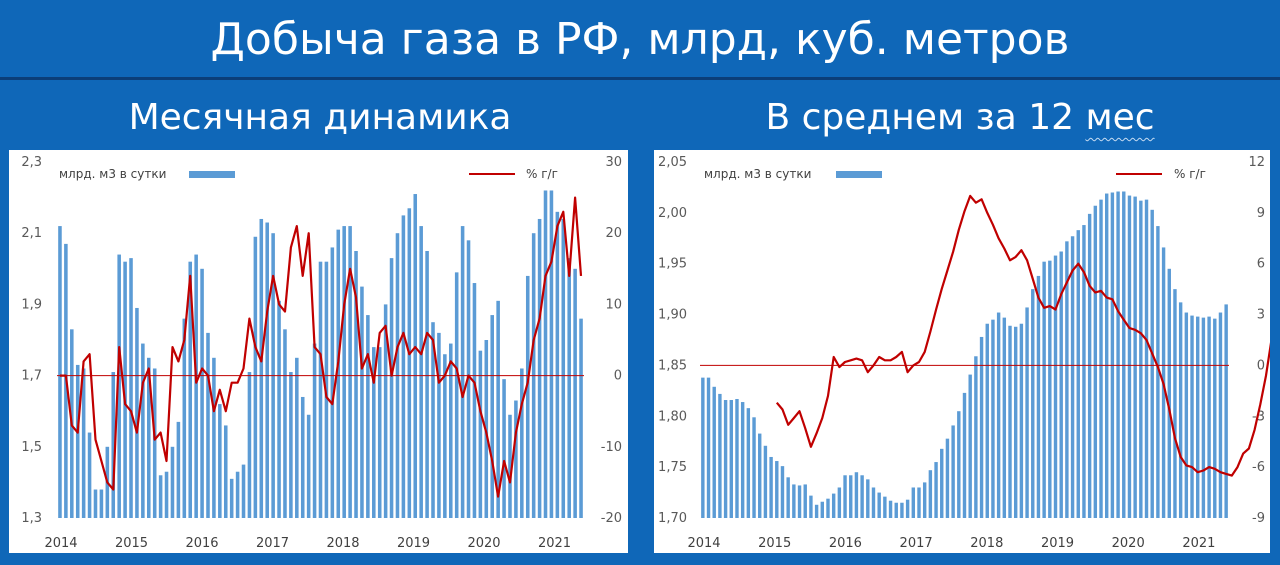 The height and width of the screenshot is (565, 1280). Describe the element at coordinates (342, 543) in the screenshot. I see `x-tick-label: 2018` at that location.